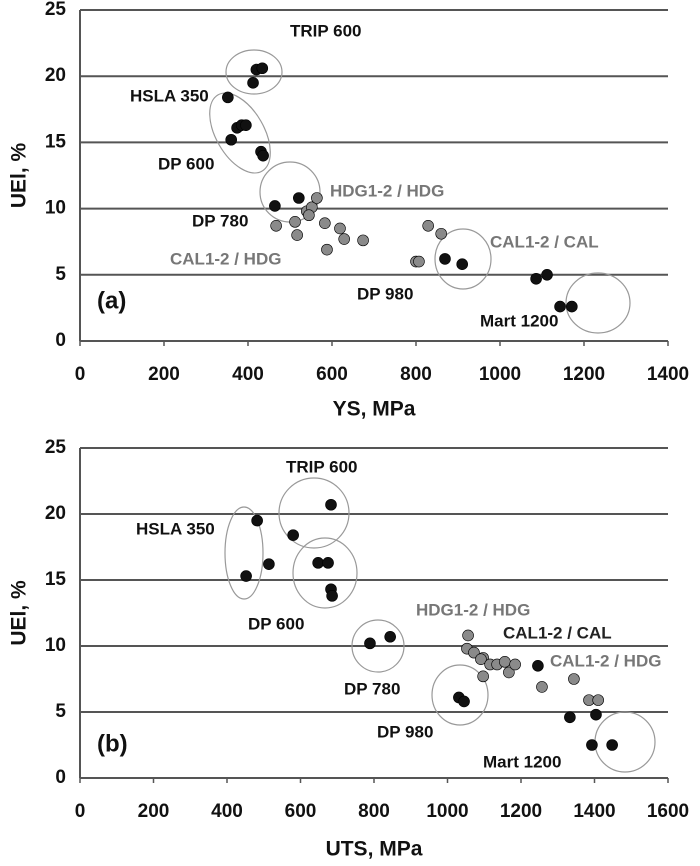  What do you see at coordinates (500, 374) in the screenshot?
I see `x-tick-label: 1000` at bounding box center [500, 374].